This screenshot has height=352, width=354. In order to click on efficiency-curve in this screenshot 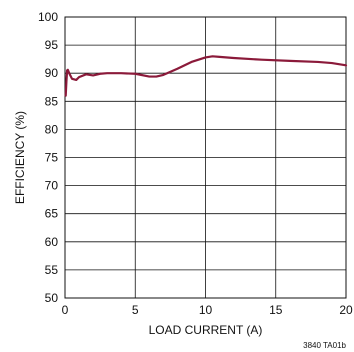, I will do `click(206, 76)`.